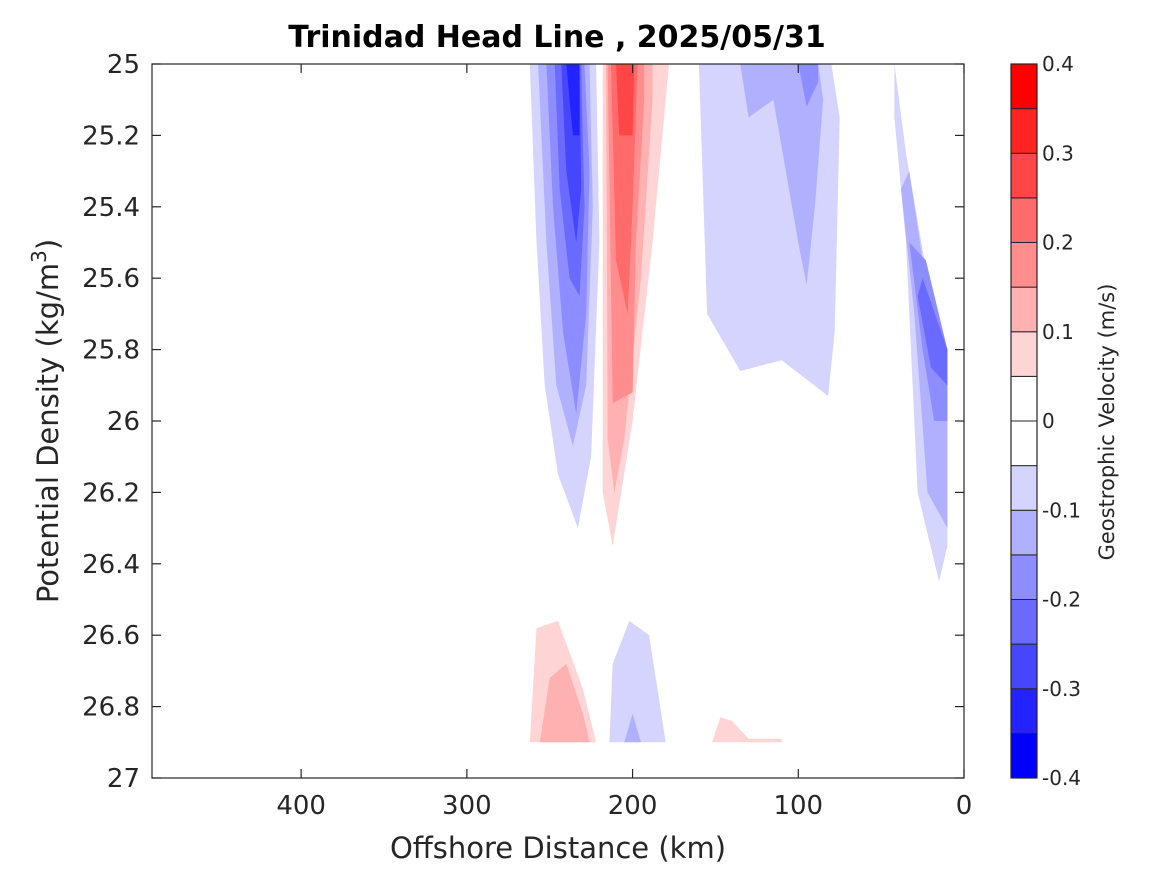 Image resolution: width=1167 pixels, height=875 pixels. Describe the element at coordinates (301, 806) in the screenshot. I see `x-tick-label: 400` at that location.